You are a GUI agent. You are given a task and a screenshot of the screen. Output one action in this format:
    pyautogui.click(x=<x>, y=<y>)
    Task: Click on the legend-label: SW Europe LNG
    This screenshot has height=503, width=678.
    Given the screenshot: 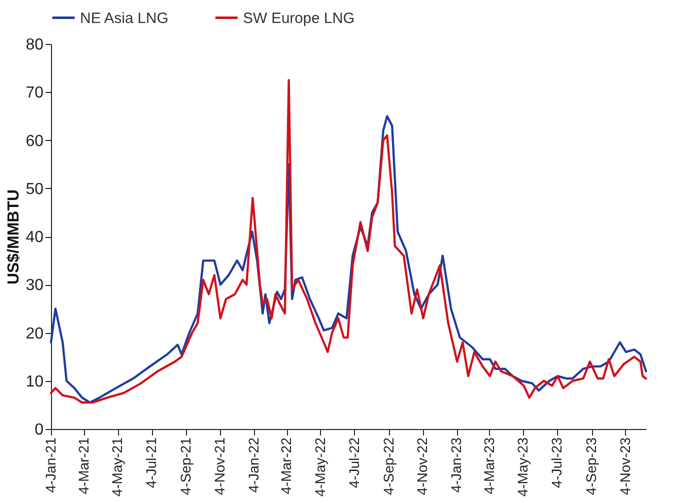 What is the action you would take?
    pyautogui.click(x=299, y=18)
    